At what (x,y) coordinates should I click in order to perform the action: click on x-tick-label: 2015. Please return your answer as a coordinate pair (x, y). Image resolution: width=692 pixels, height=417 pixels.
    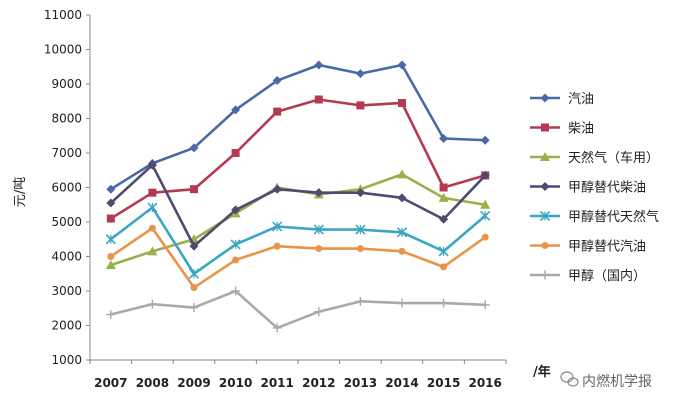
    Looking at the image, I should click on (443, 383).